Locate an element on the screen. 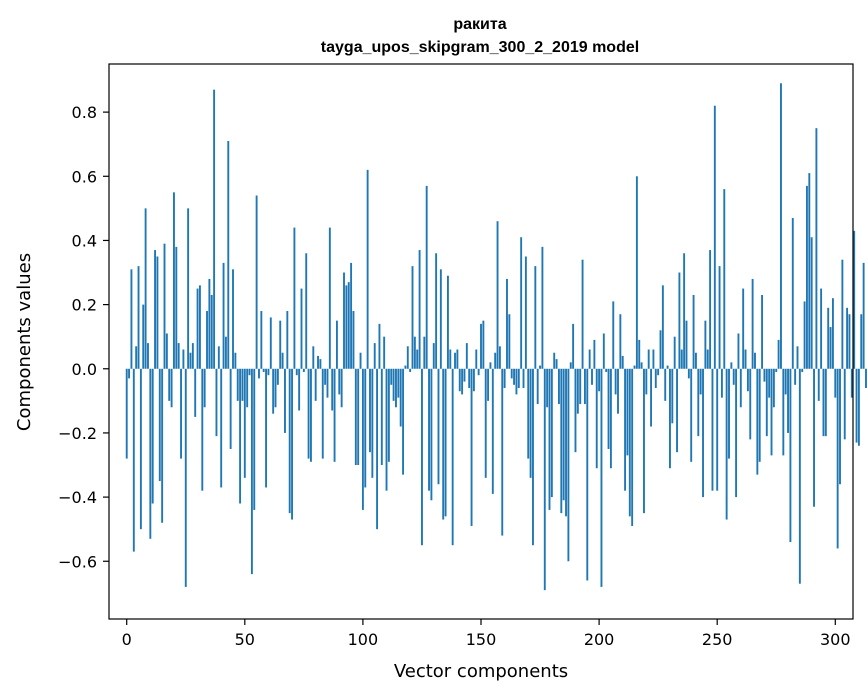  x-tick-label: 100 is located at coordinates (363, 639).